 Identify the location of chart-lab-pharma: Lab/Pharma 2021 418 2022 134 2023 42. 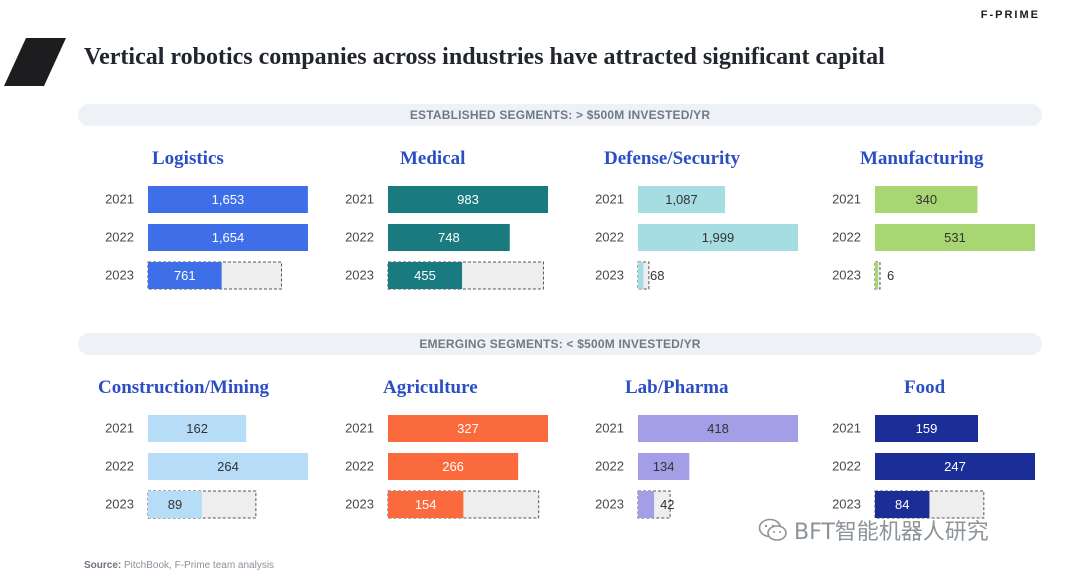
(710, 457).